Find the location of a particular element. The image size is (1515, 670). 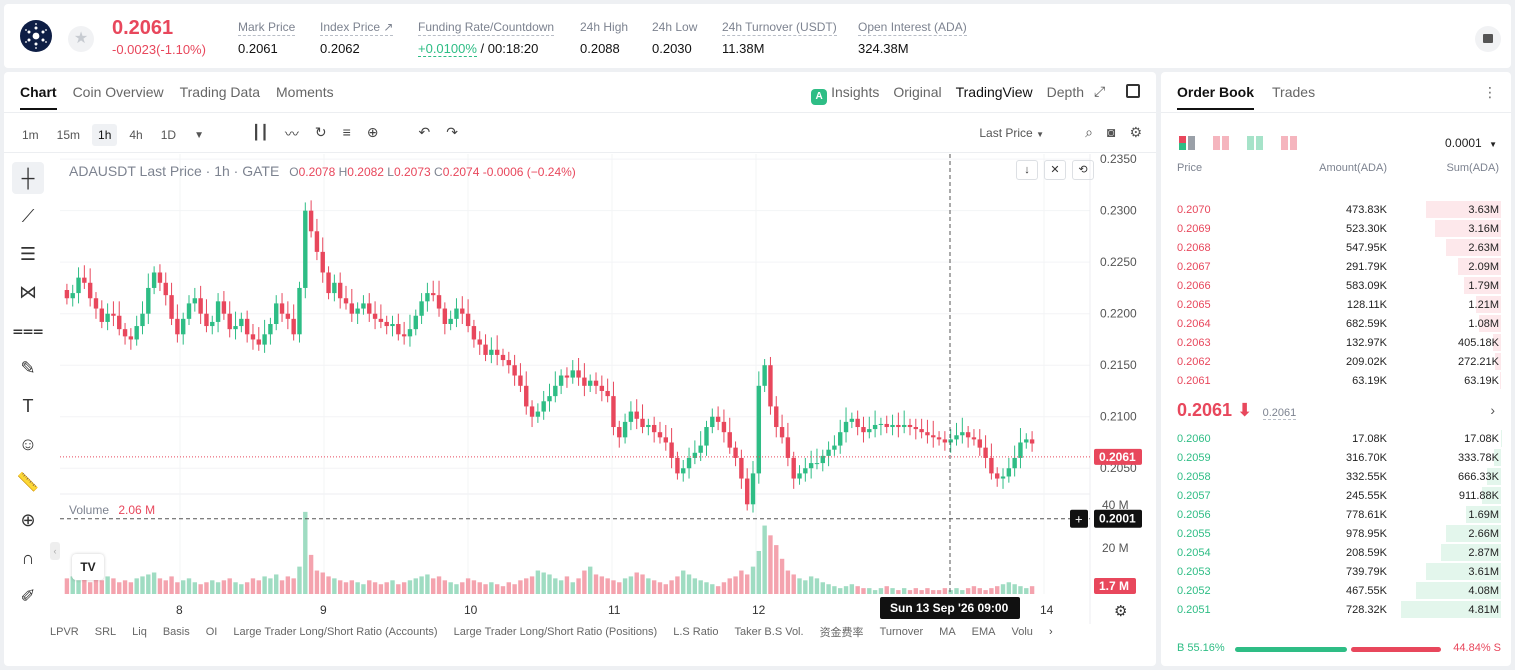

stat-label: Mark Price is located at coordinates (267, 28).